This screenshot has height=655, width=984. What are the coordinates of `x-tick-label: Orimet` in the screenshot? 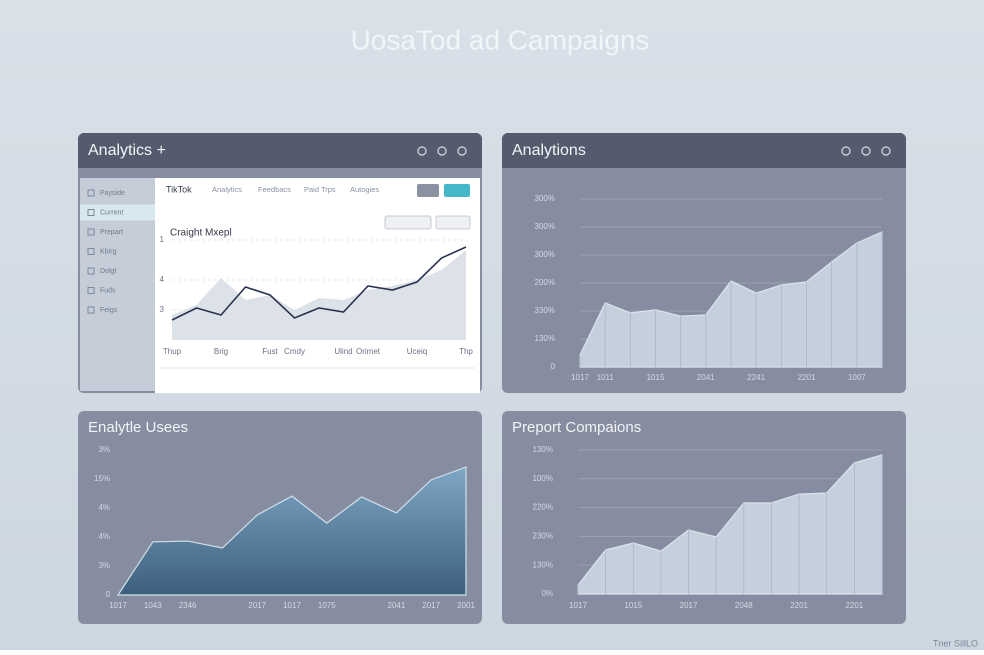 It's located at (368, 351).